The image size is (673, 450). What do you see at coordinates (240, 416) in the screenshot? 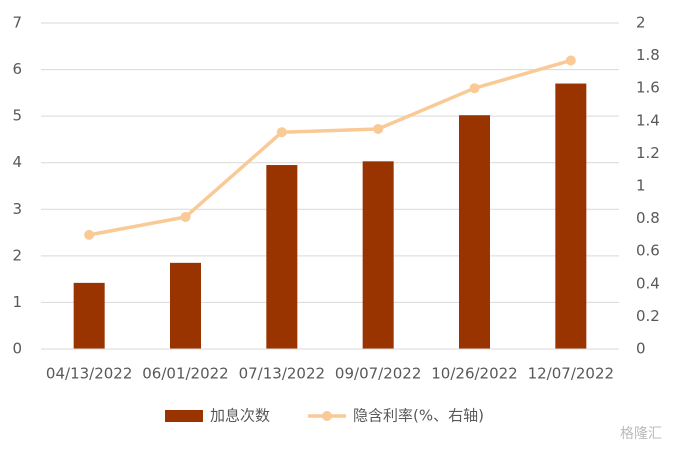
I see `legend-label: 加息次数` at bounding box center [240, 416].